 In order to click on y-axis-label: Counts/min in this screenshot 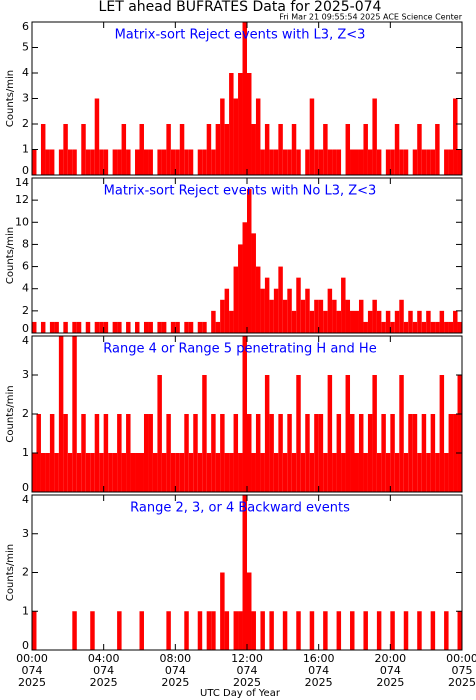, I will do `click(10, 255)`.